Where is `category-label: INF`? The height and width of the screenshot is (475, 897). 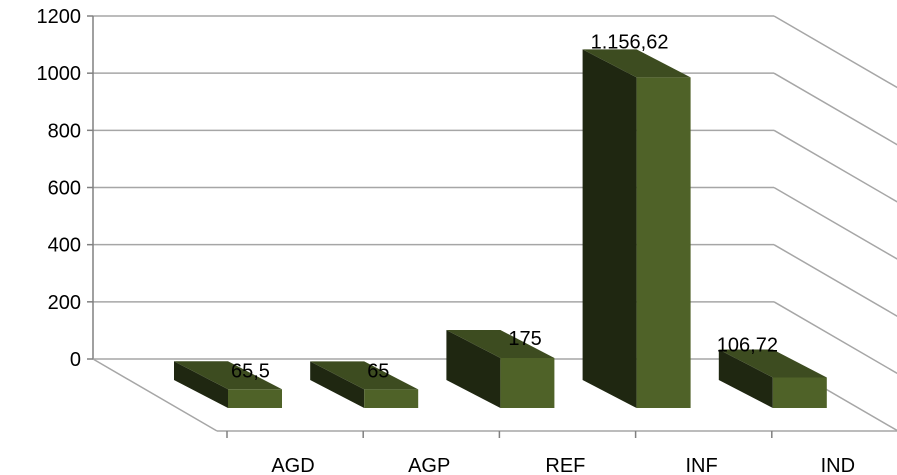 category-label: INF is located at coordinates (701, 465).